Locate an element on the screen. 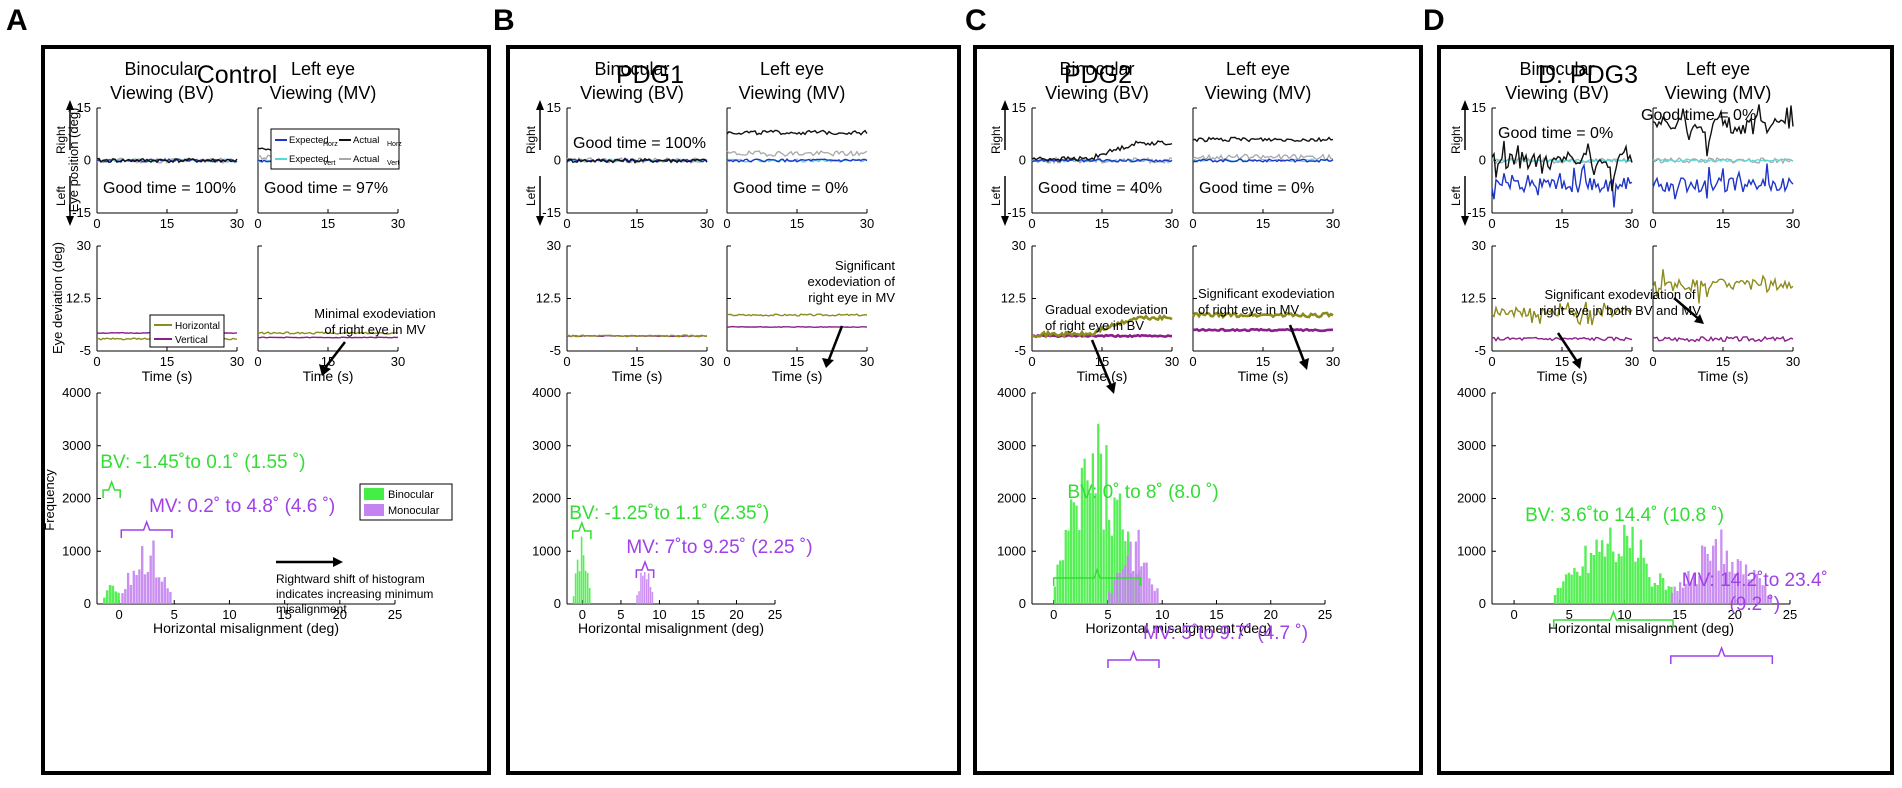 The height and width of the screenshot is (788, 1902). panel-c-mv-annotation-line2: of right eye in MV is located at coordinates (1248, 309).